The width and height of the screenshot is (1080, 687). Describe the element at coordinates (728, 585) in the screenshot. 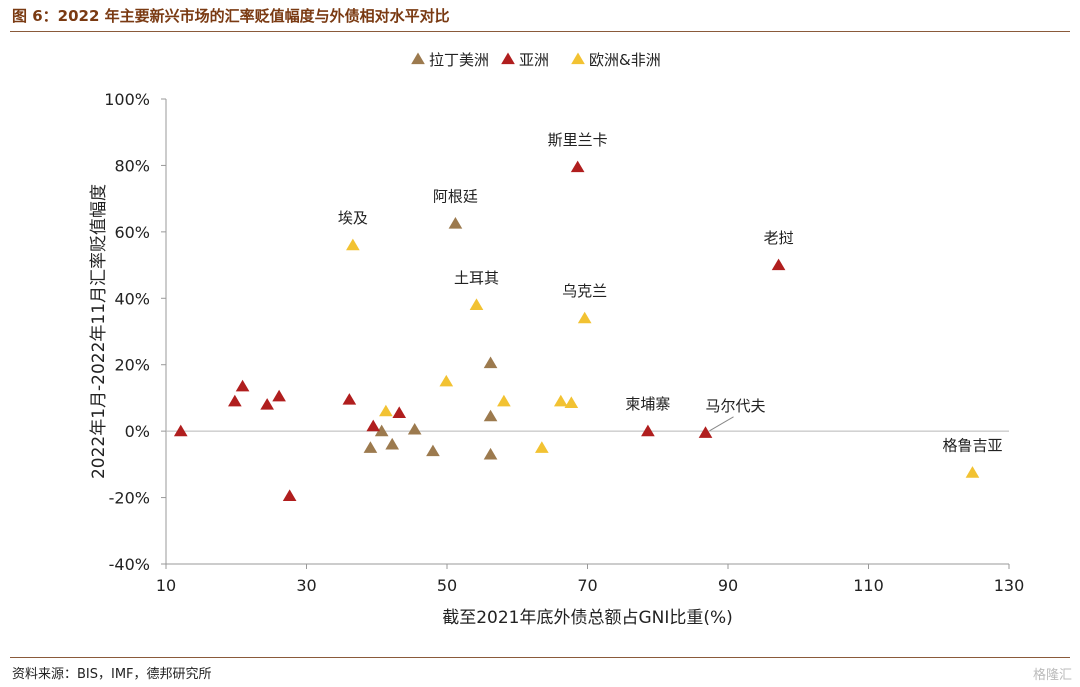

I see `x-tick-label: 90` at that location.